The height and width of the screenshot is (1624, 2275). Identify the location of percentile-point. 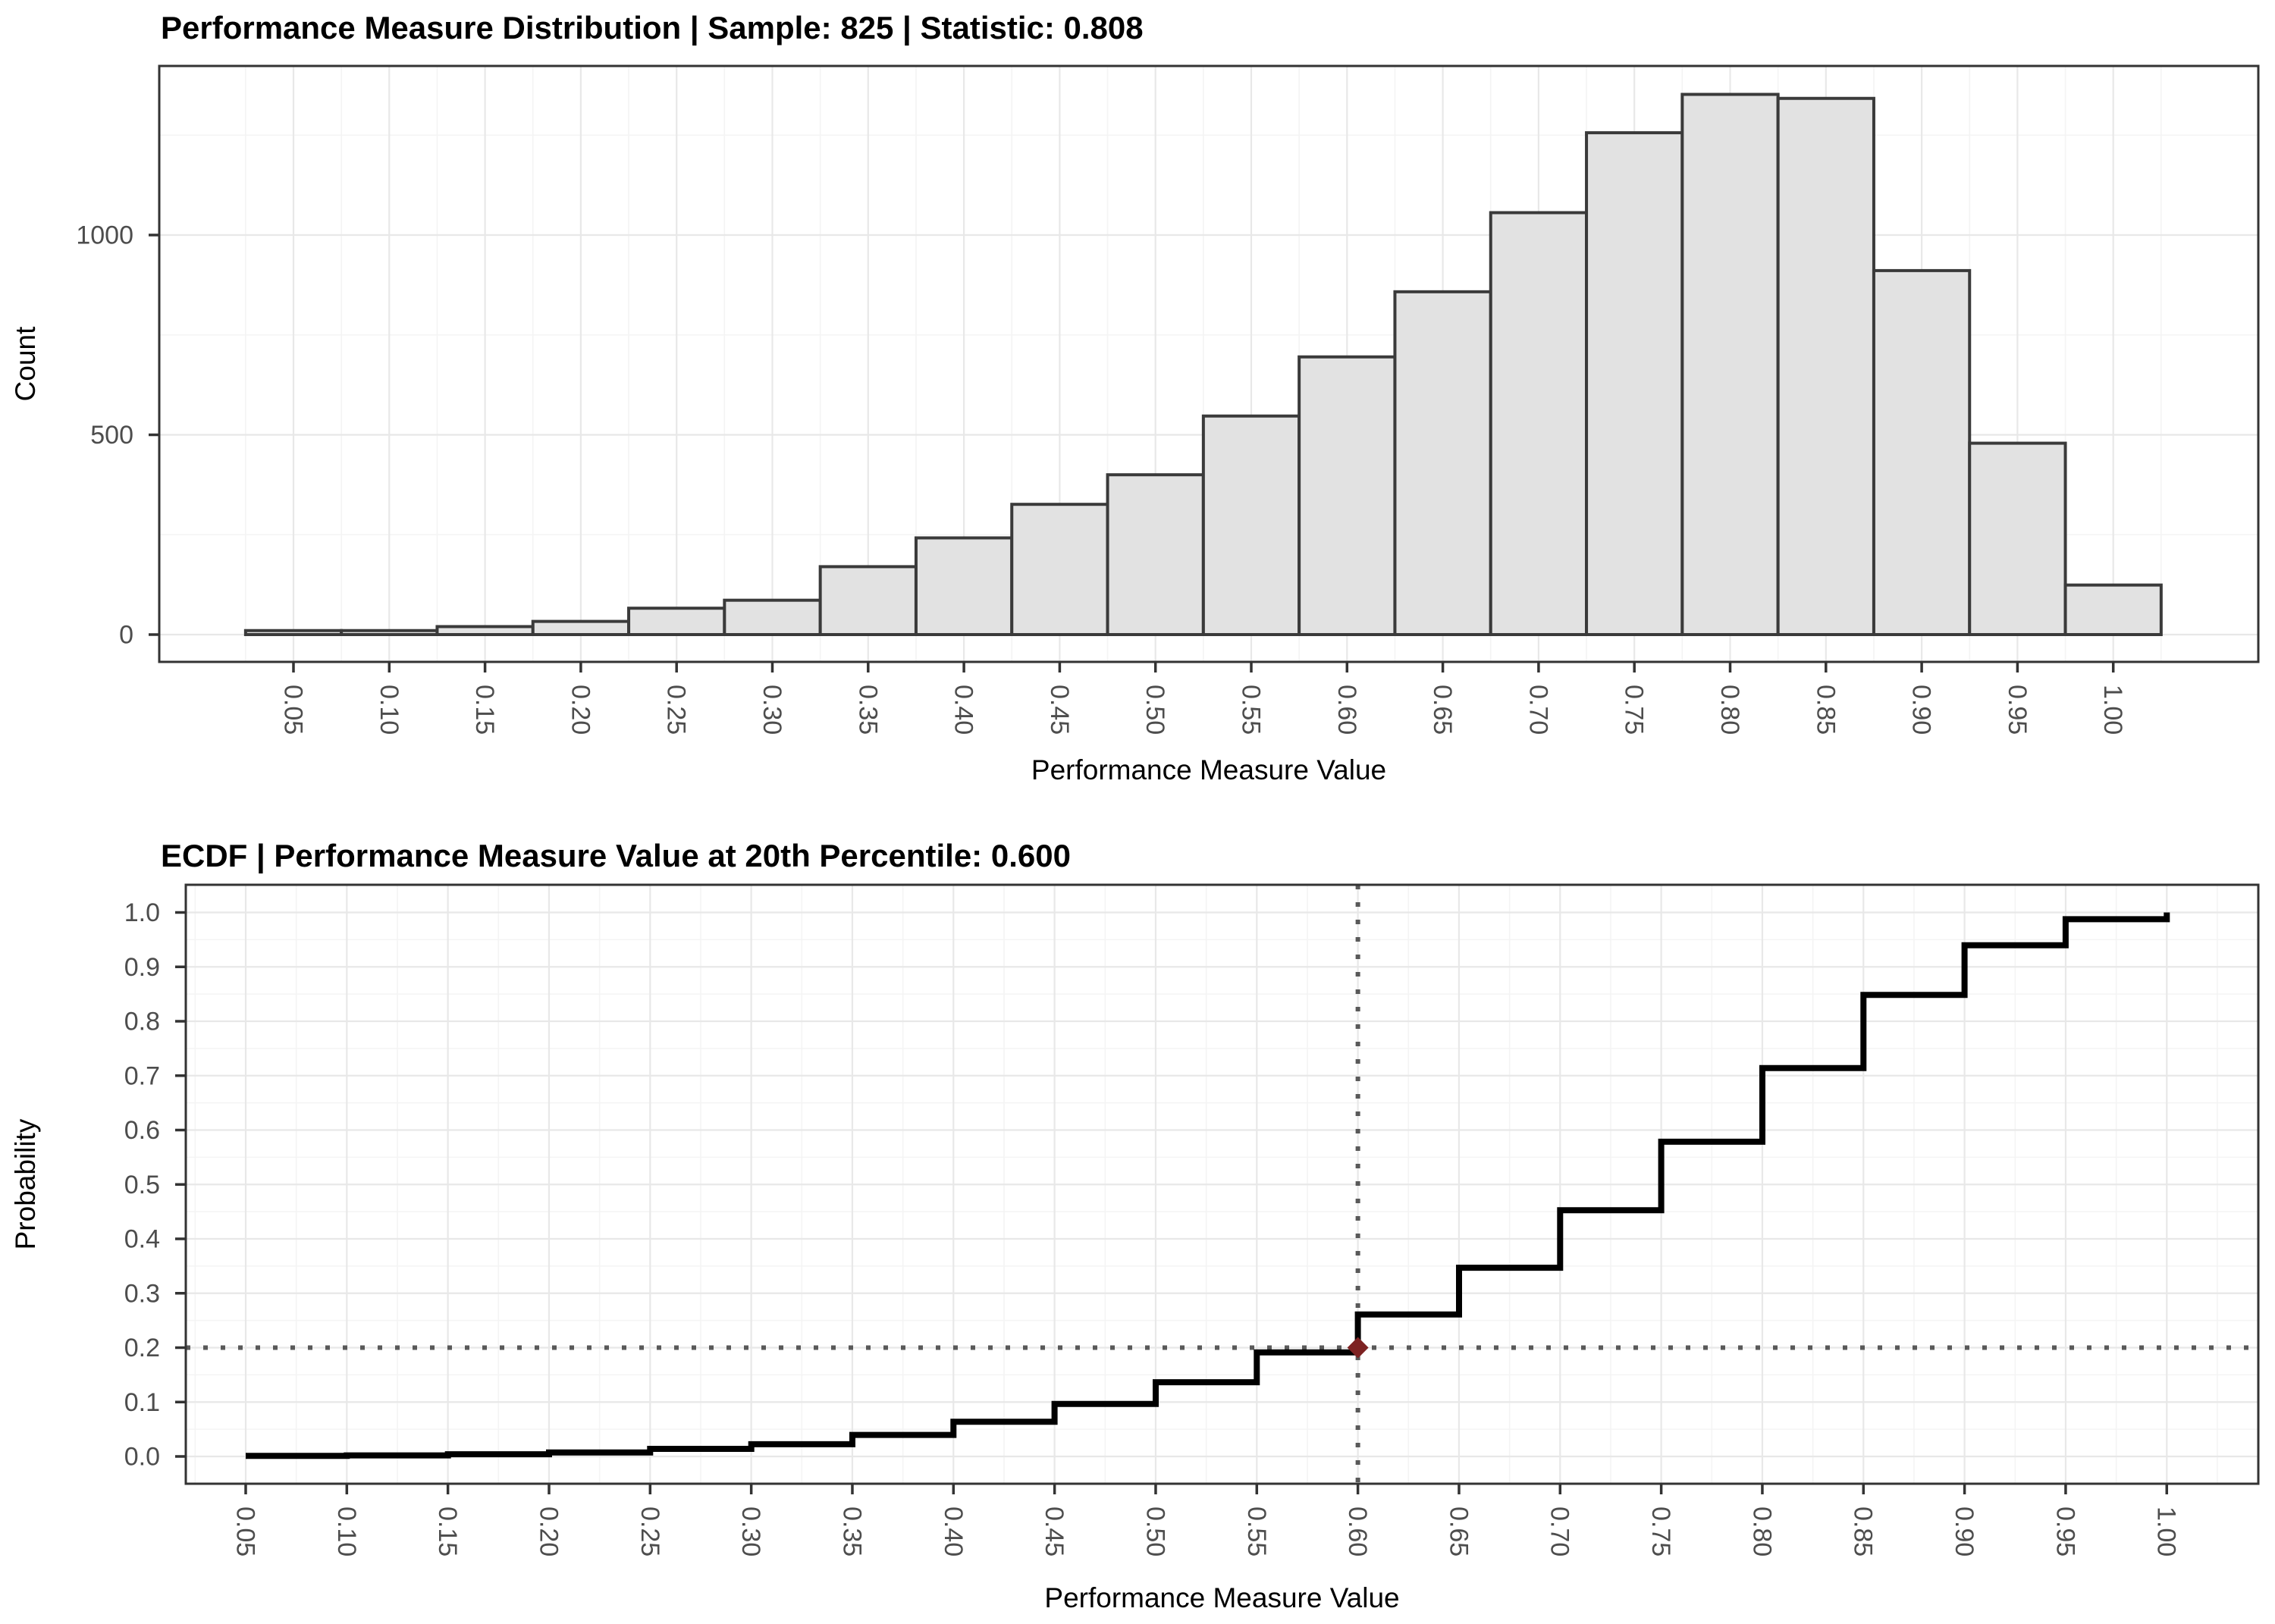
(1358, 1348).